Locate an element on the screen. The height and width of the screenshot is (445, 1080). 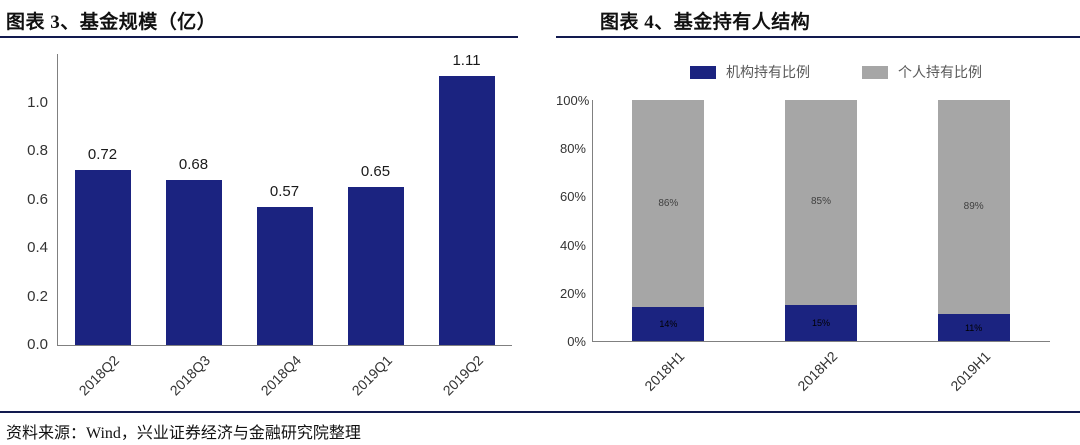
bar-2019Q1 is located at coordinates (375, 266).